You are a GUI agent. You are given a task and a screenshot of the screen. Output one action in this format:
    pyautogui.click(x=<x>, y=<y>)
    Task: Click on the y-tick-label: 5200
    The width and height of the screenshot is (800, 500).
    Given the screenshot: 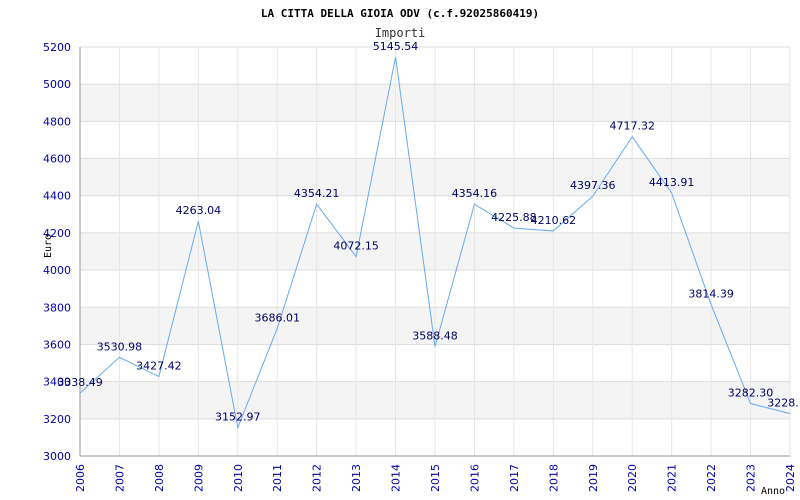 What is the action you would take?
    pyautogui.click(x=57, y=47)
    